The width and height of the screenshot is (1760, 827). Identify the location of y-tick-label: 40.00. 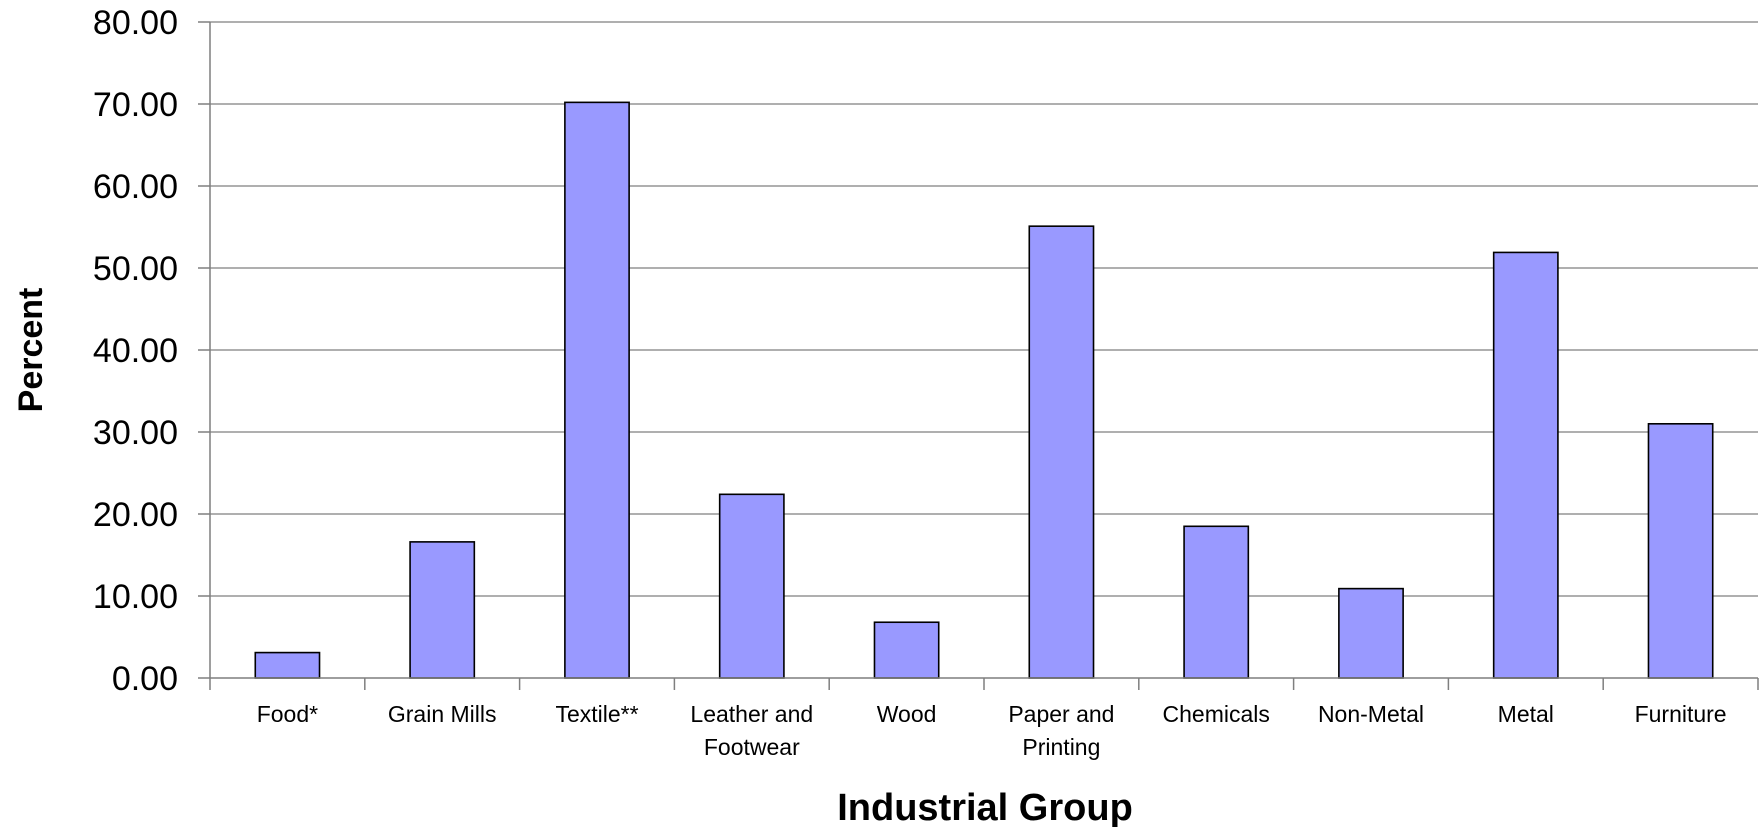
(135, 351).